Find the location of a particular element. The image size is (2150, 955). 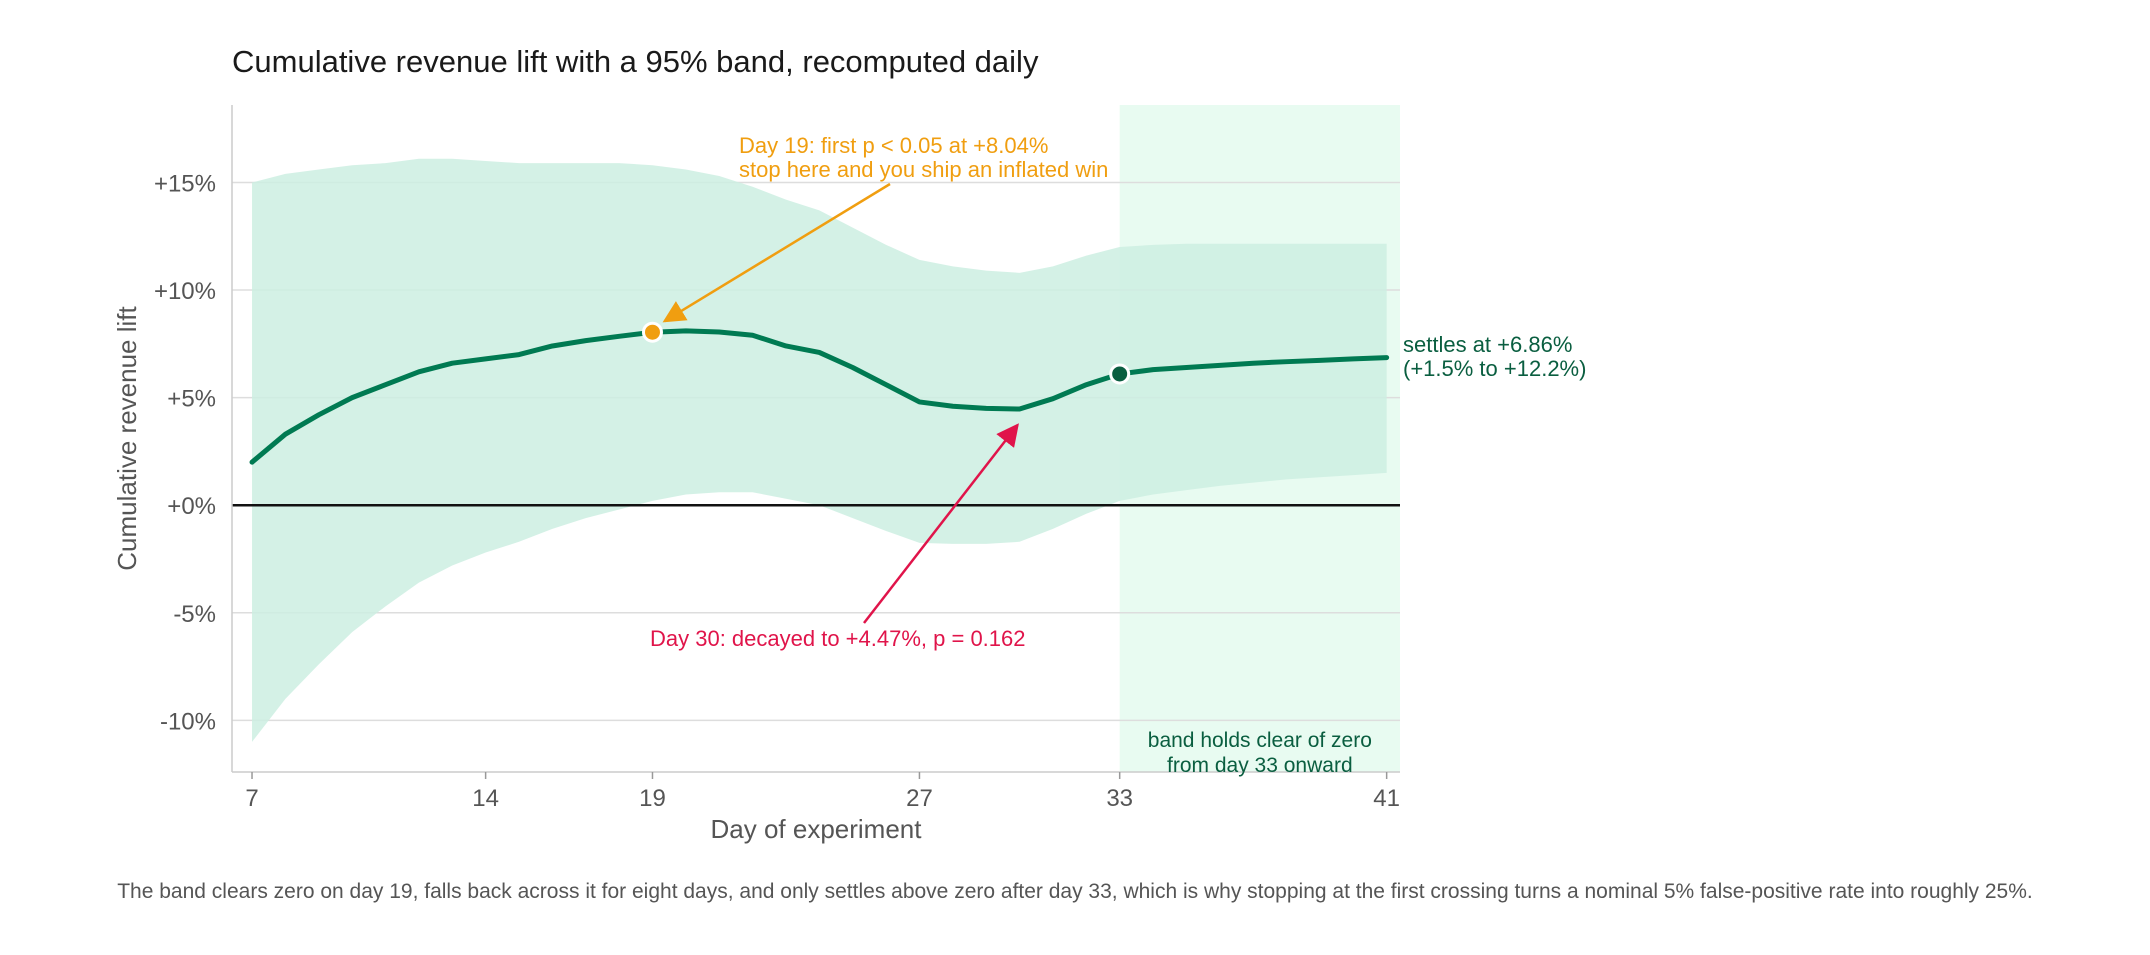

y-tick-label: +5% is located at coordinates (191, 399).